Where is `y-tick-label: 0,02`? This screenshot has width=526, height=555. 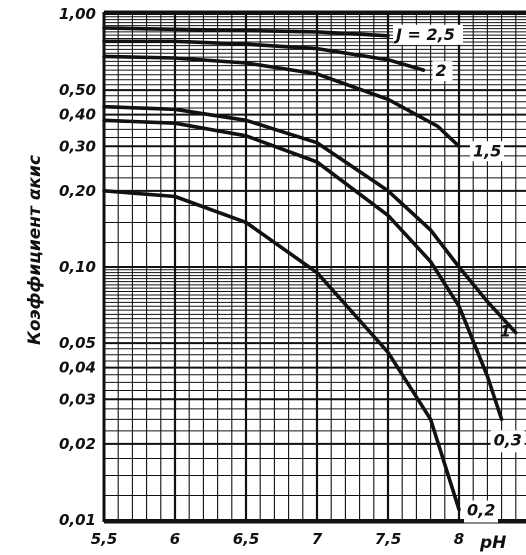 y-tick-label: 0,02 is located at coordinates (77, 444).